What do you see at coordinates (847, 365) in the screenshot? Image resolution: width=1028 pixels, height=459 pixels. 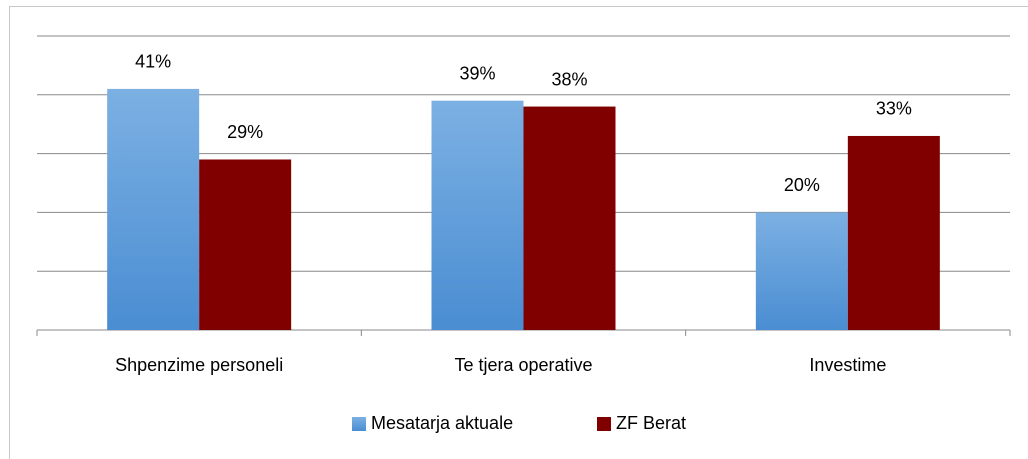 I see `x-tick-label: Investime` at bounding box center [847, 365].